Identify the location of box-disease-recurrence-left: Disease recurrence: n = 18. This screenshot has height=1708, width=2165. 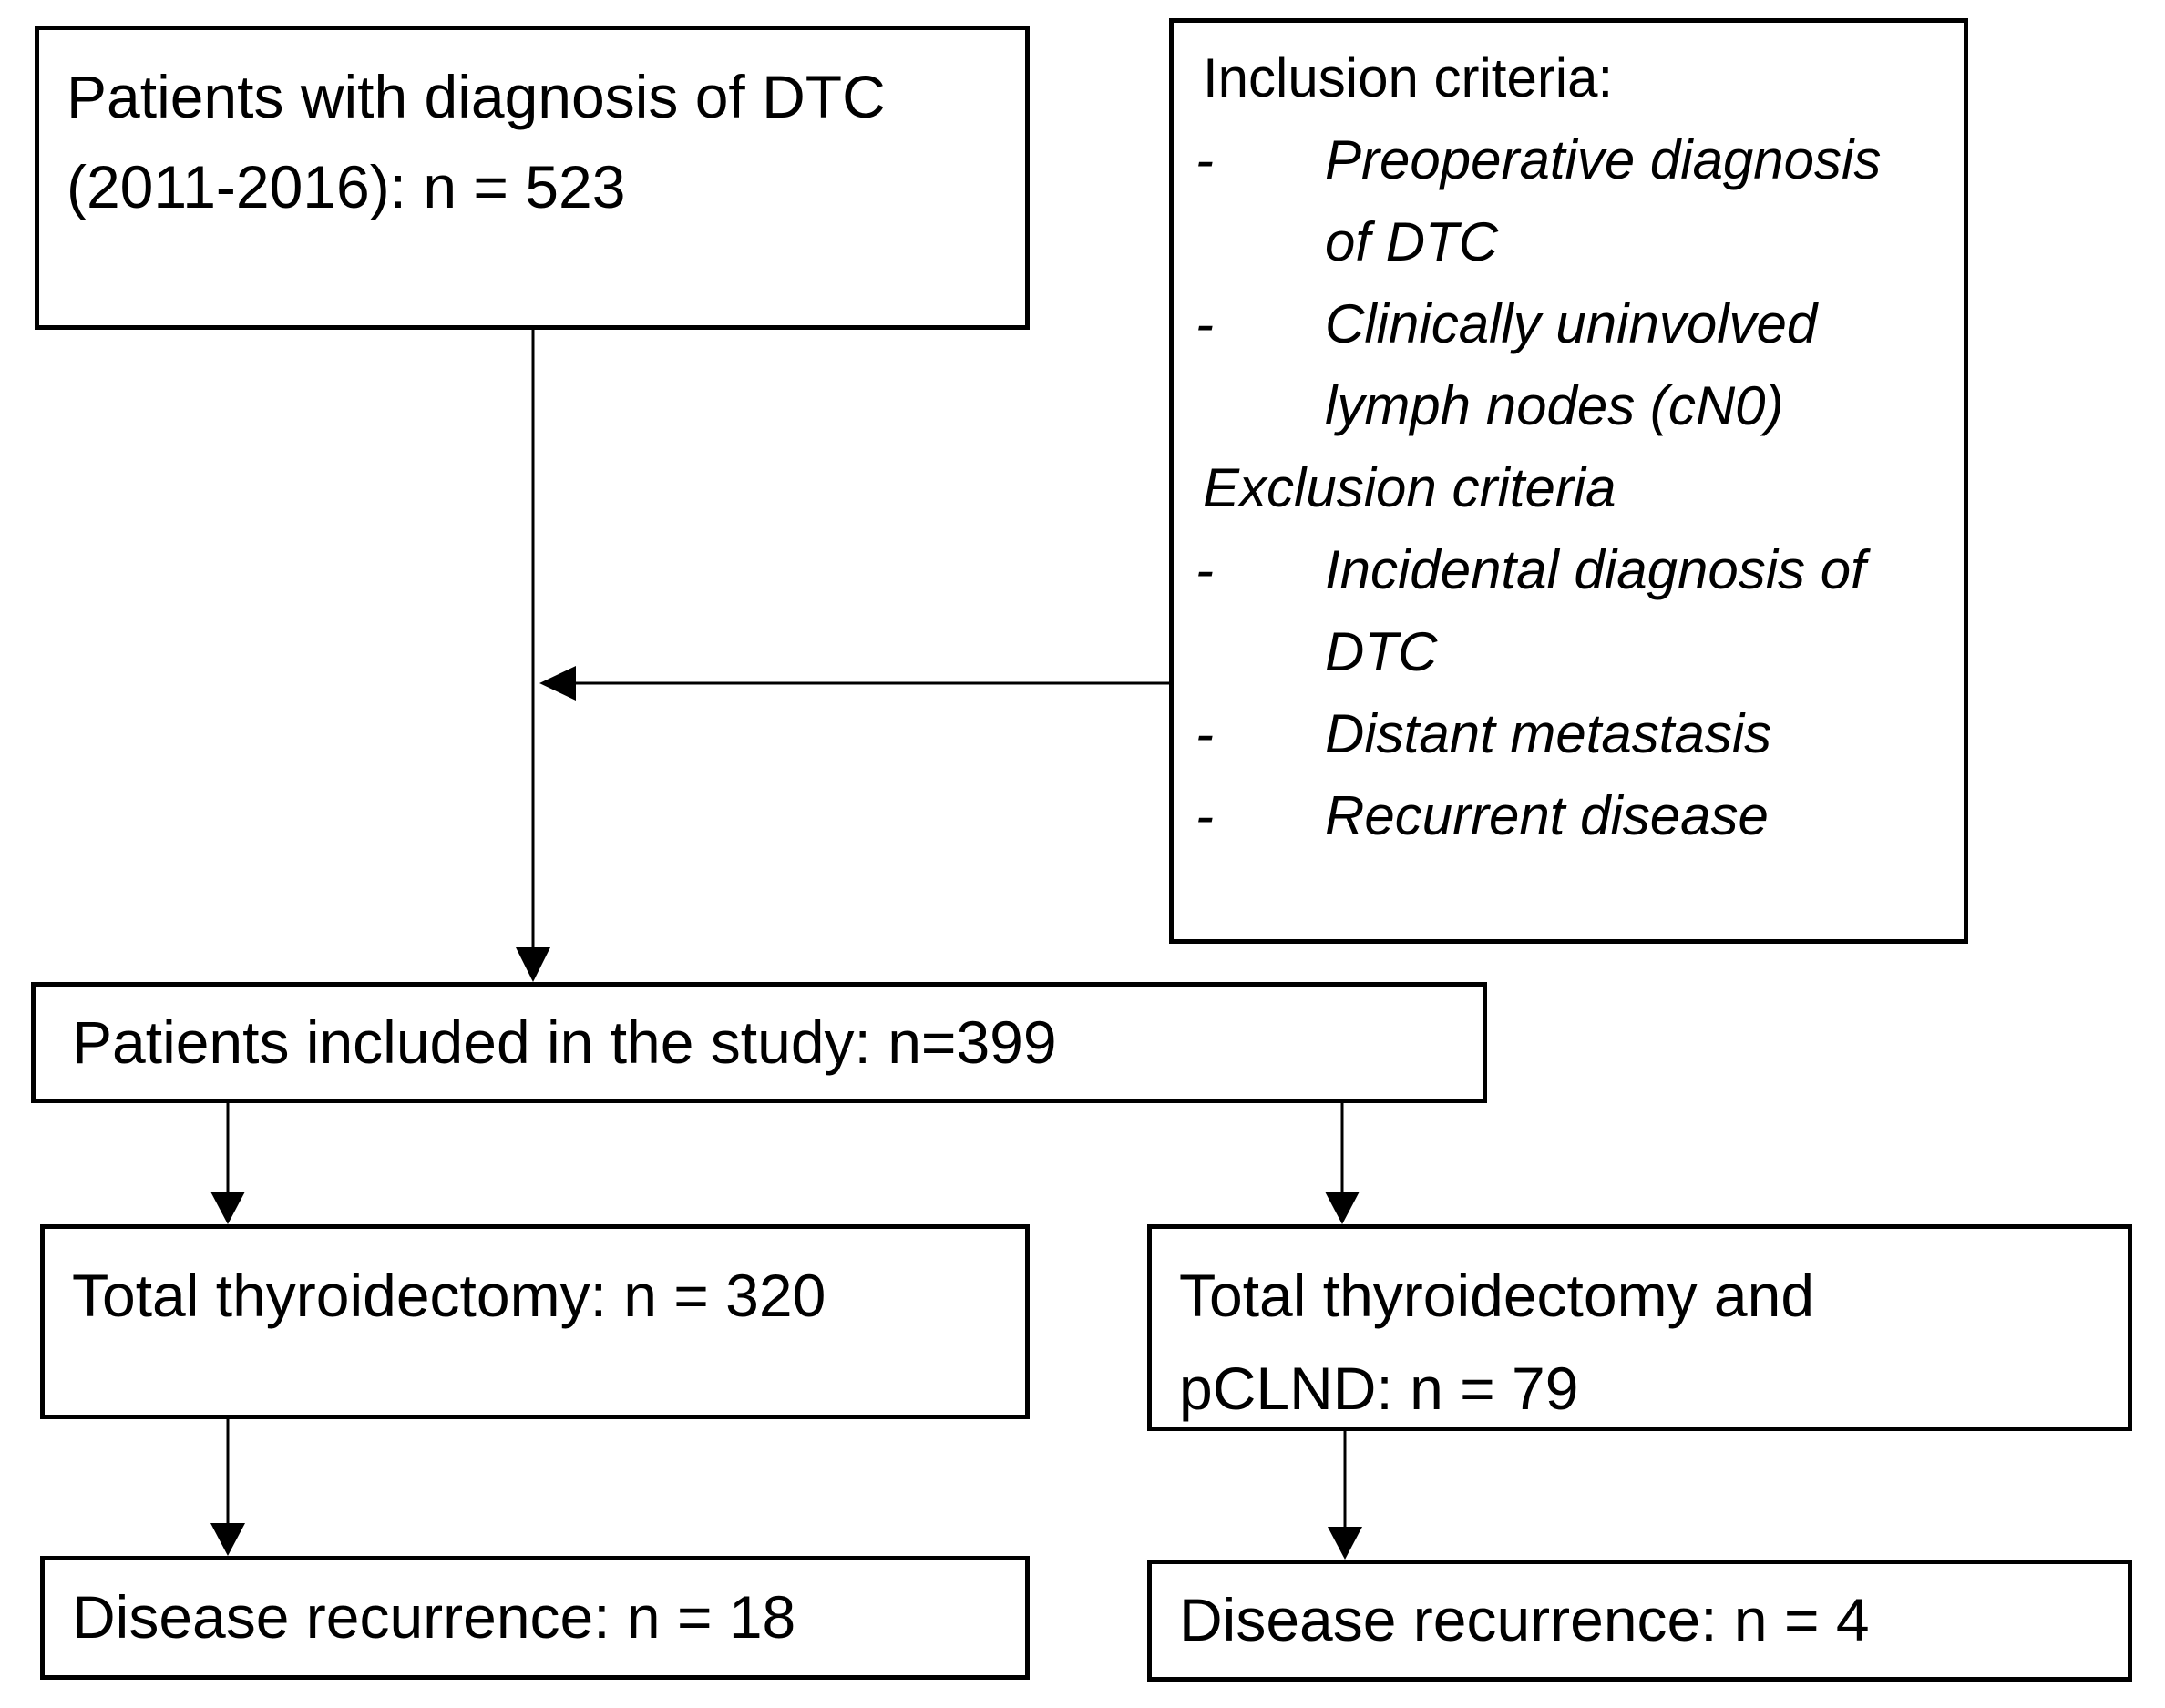
(535, 1618).